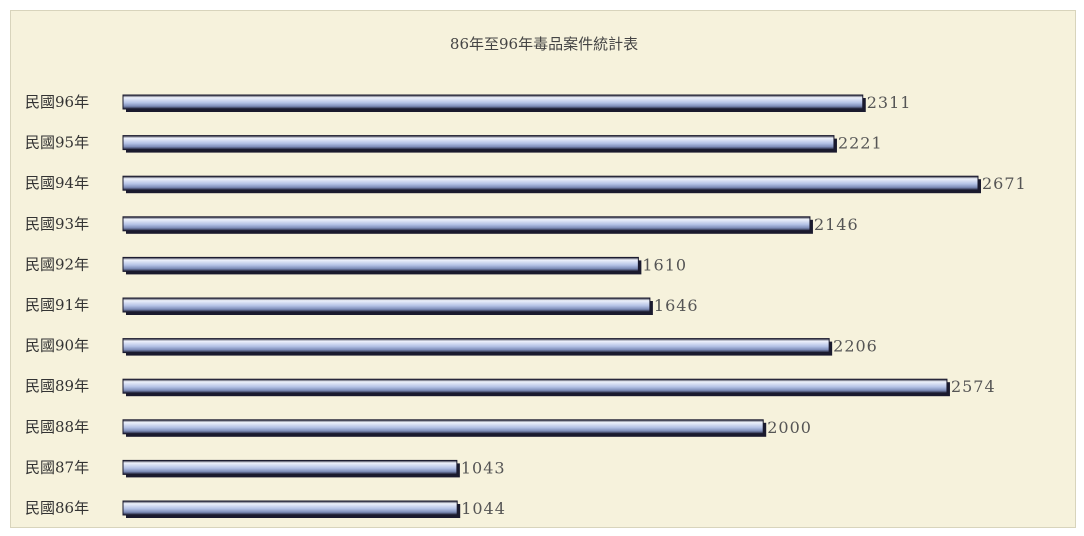 This screenshot has height=536, width=1084. Describe the element at coordinates (57, 224) in the screenshot. I see `category-label: 民國93年` at that location.